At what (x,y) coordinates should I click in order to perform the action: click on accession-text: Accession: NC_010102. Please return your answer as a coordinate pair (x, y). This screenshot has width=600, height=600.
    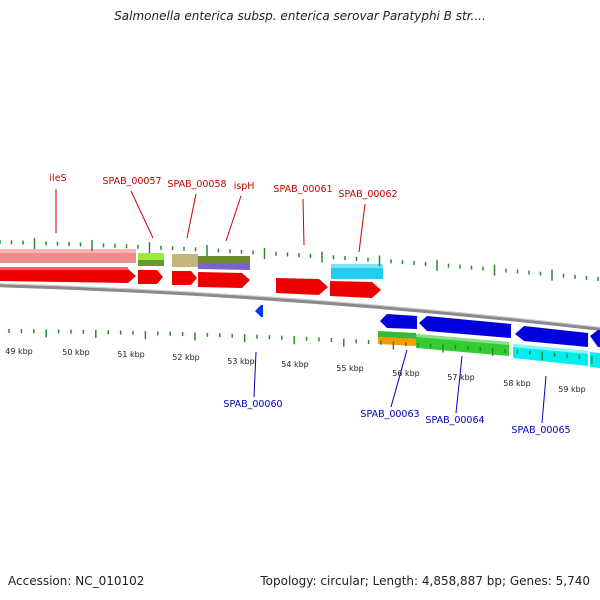
    Looking at the image, I should click on (76, 581).